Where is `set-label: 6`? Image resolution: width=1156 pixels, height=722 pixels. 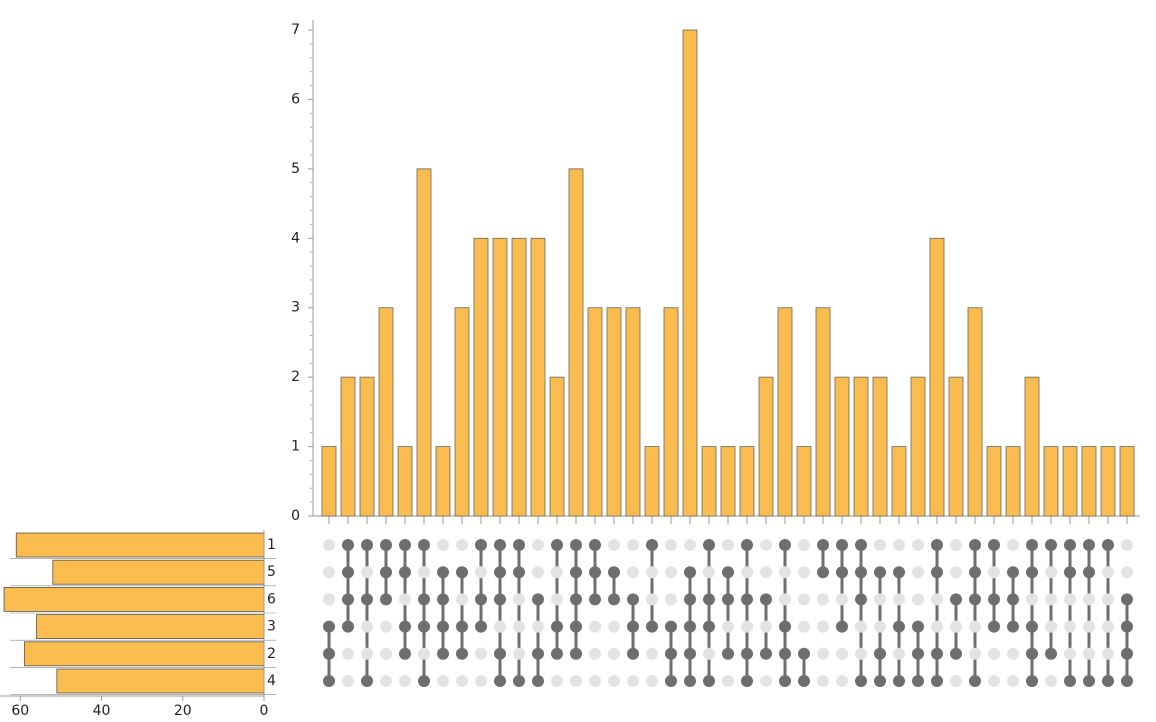 set-label: 6 is located at coordinates (271, 599).